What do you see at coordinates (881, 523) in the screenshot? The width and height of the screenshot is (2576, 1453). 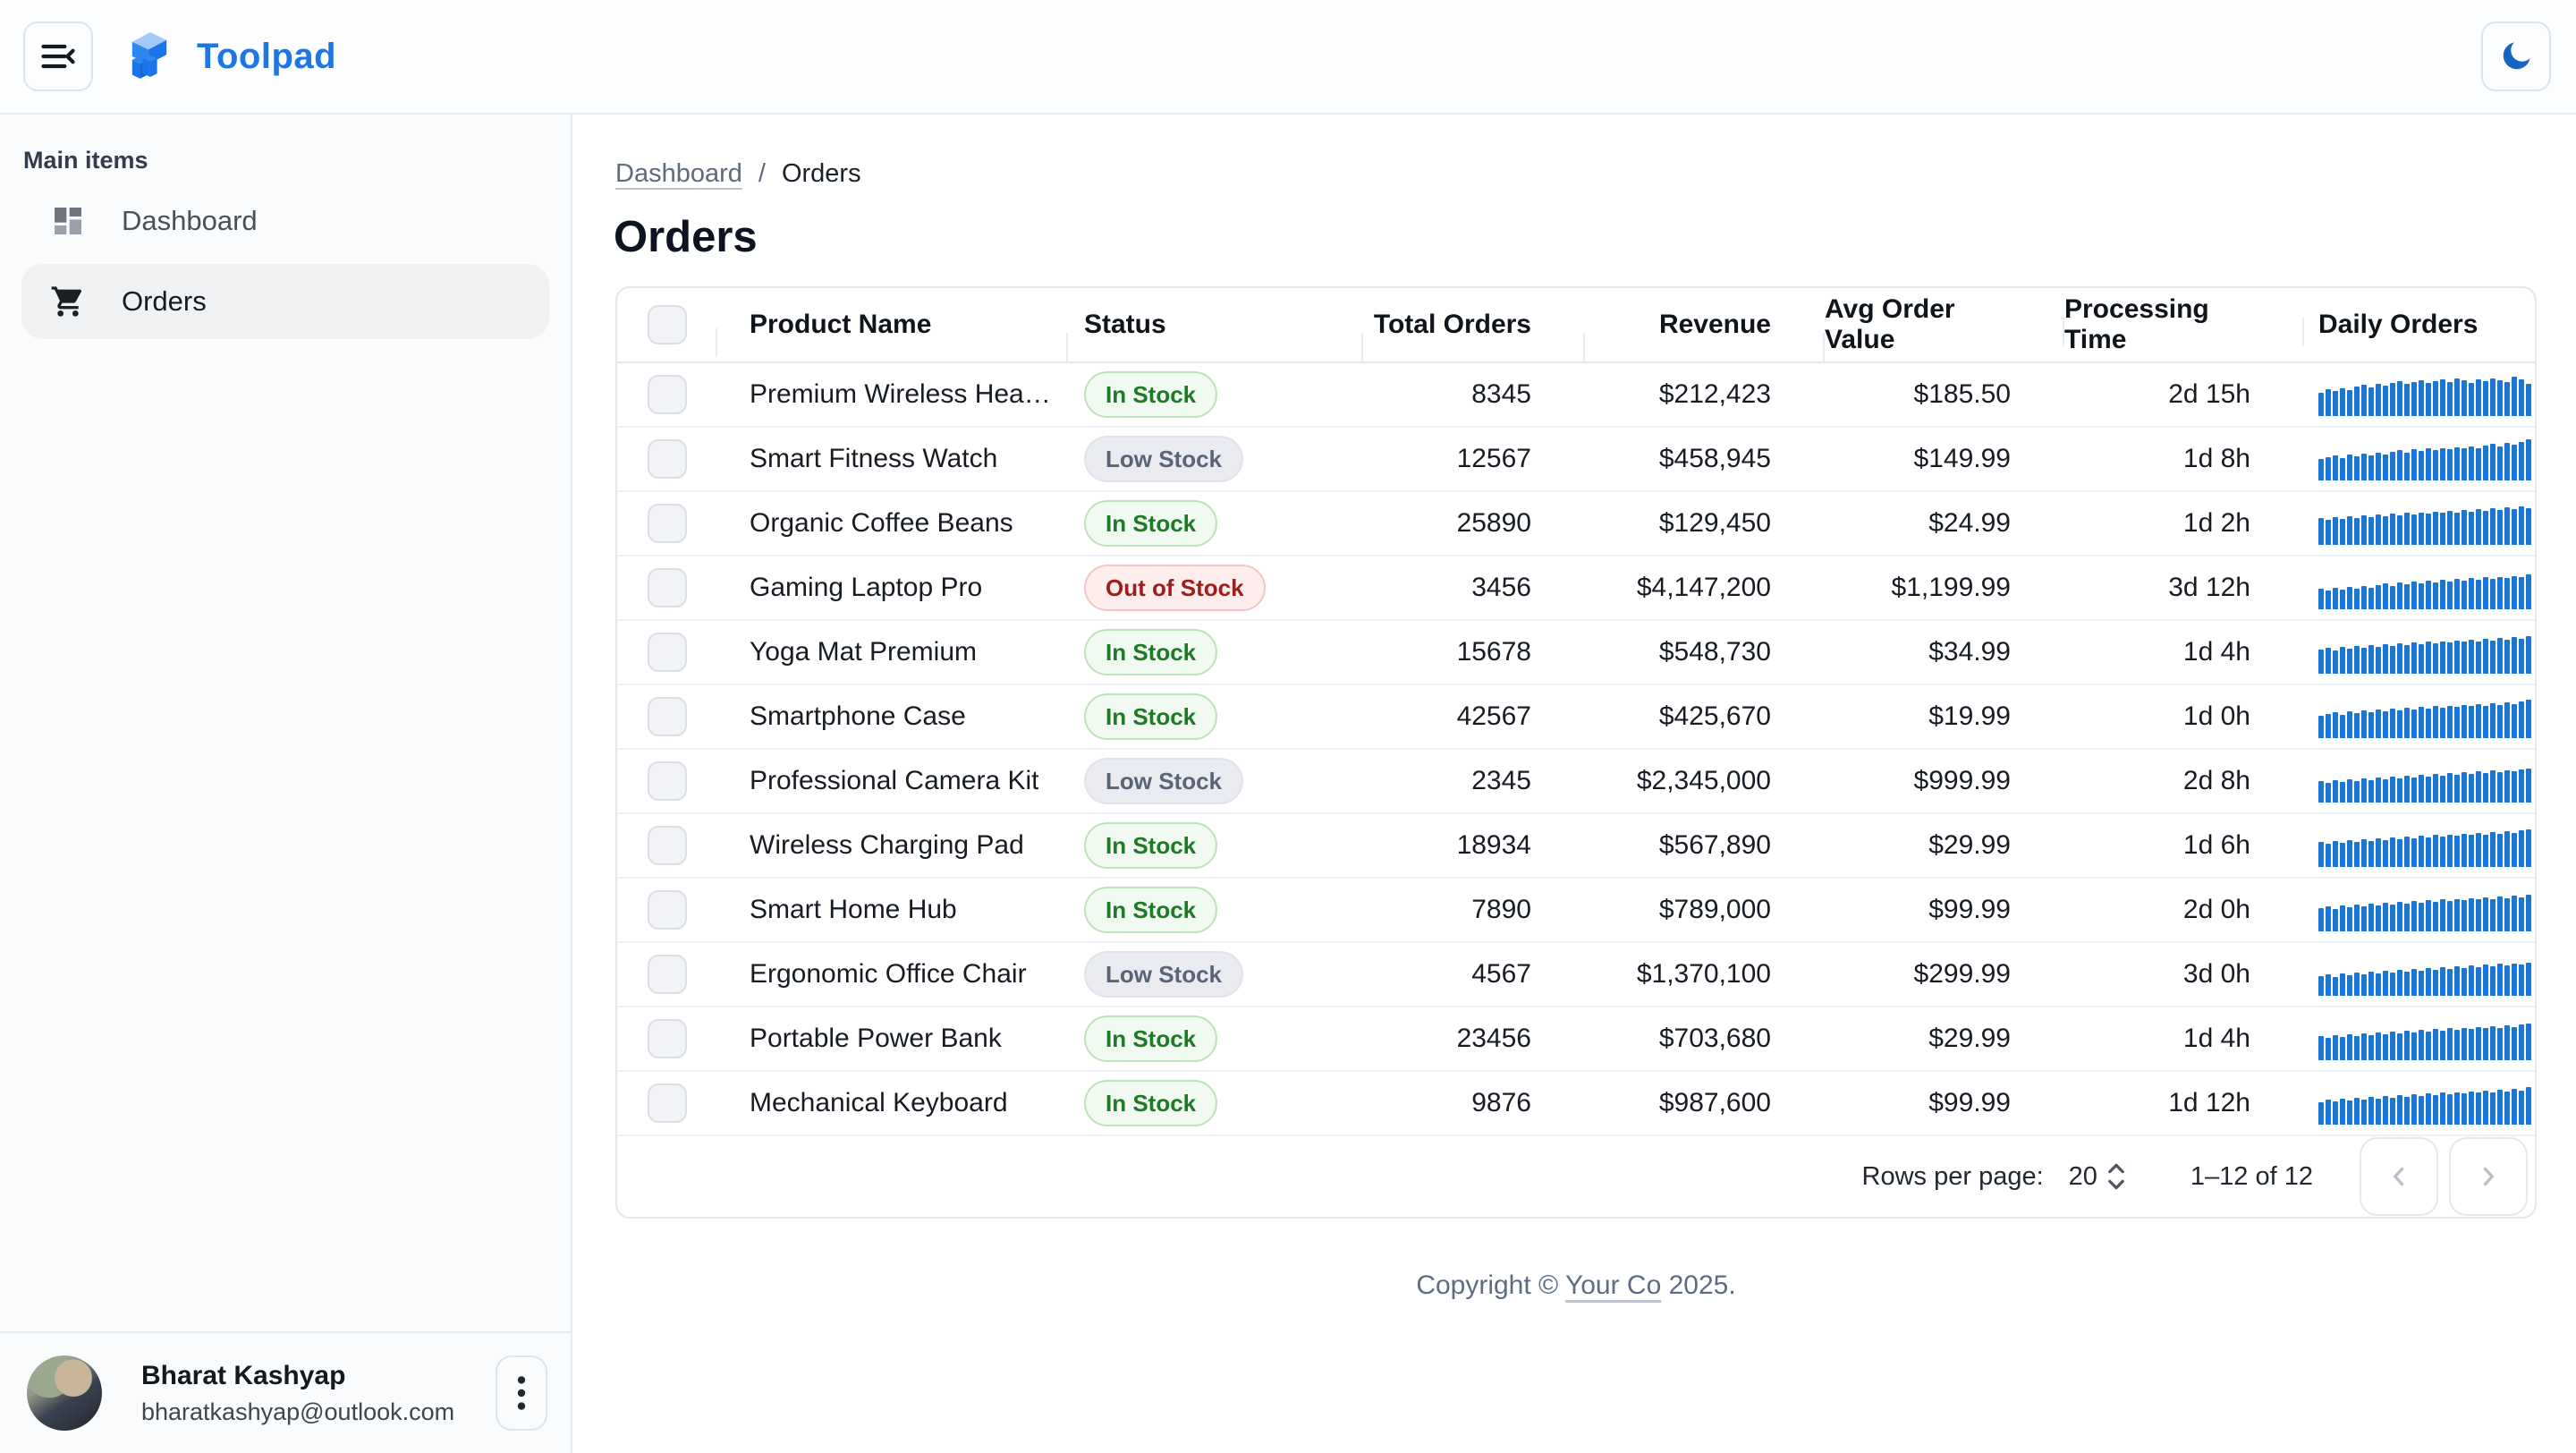 I see `product-name-cell: Organic Coffee Beans` at bounding box center [881, 523].